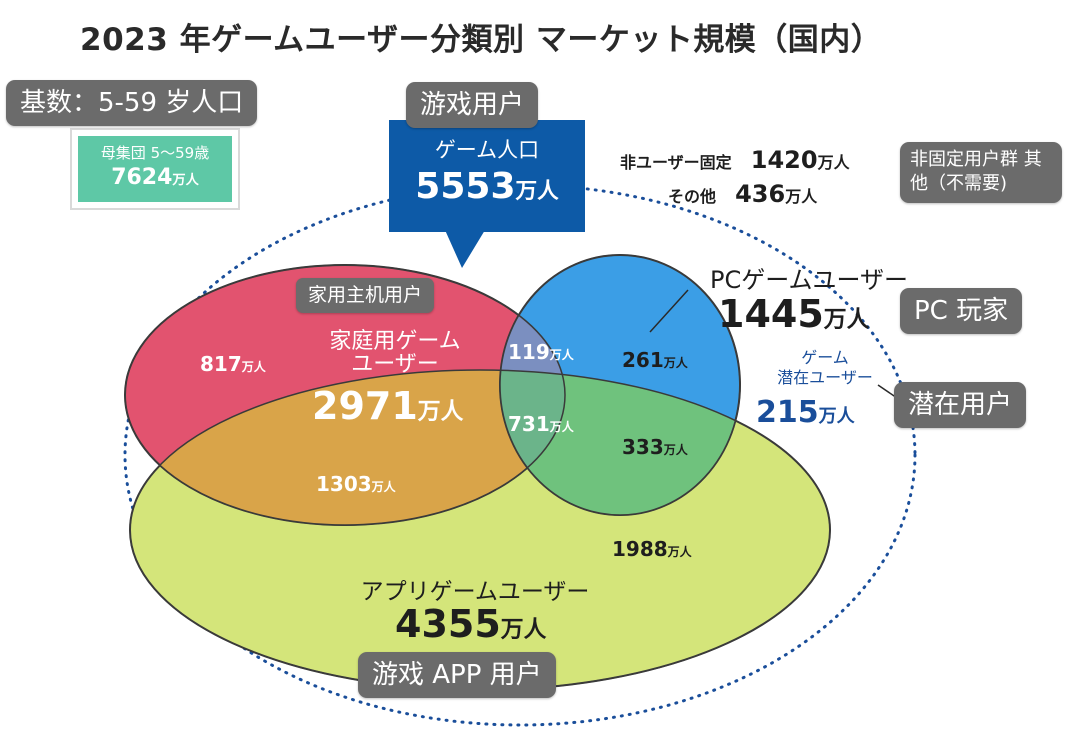 This screenshot has height=755, width=1080. I want to click on game-population-value: 5553万人, so click(487, 186).